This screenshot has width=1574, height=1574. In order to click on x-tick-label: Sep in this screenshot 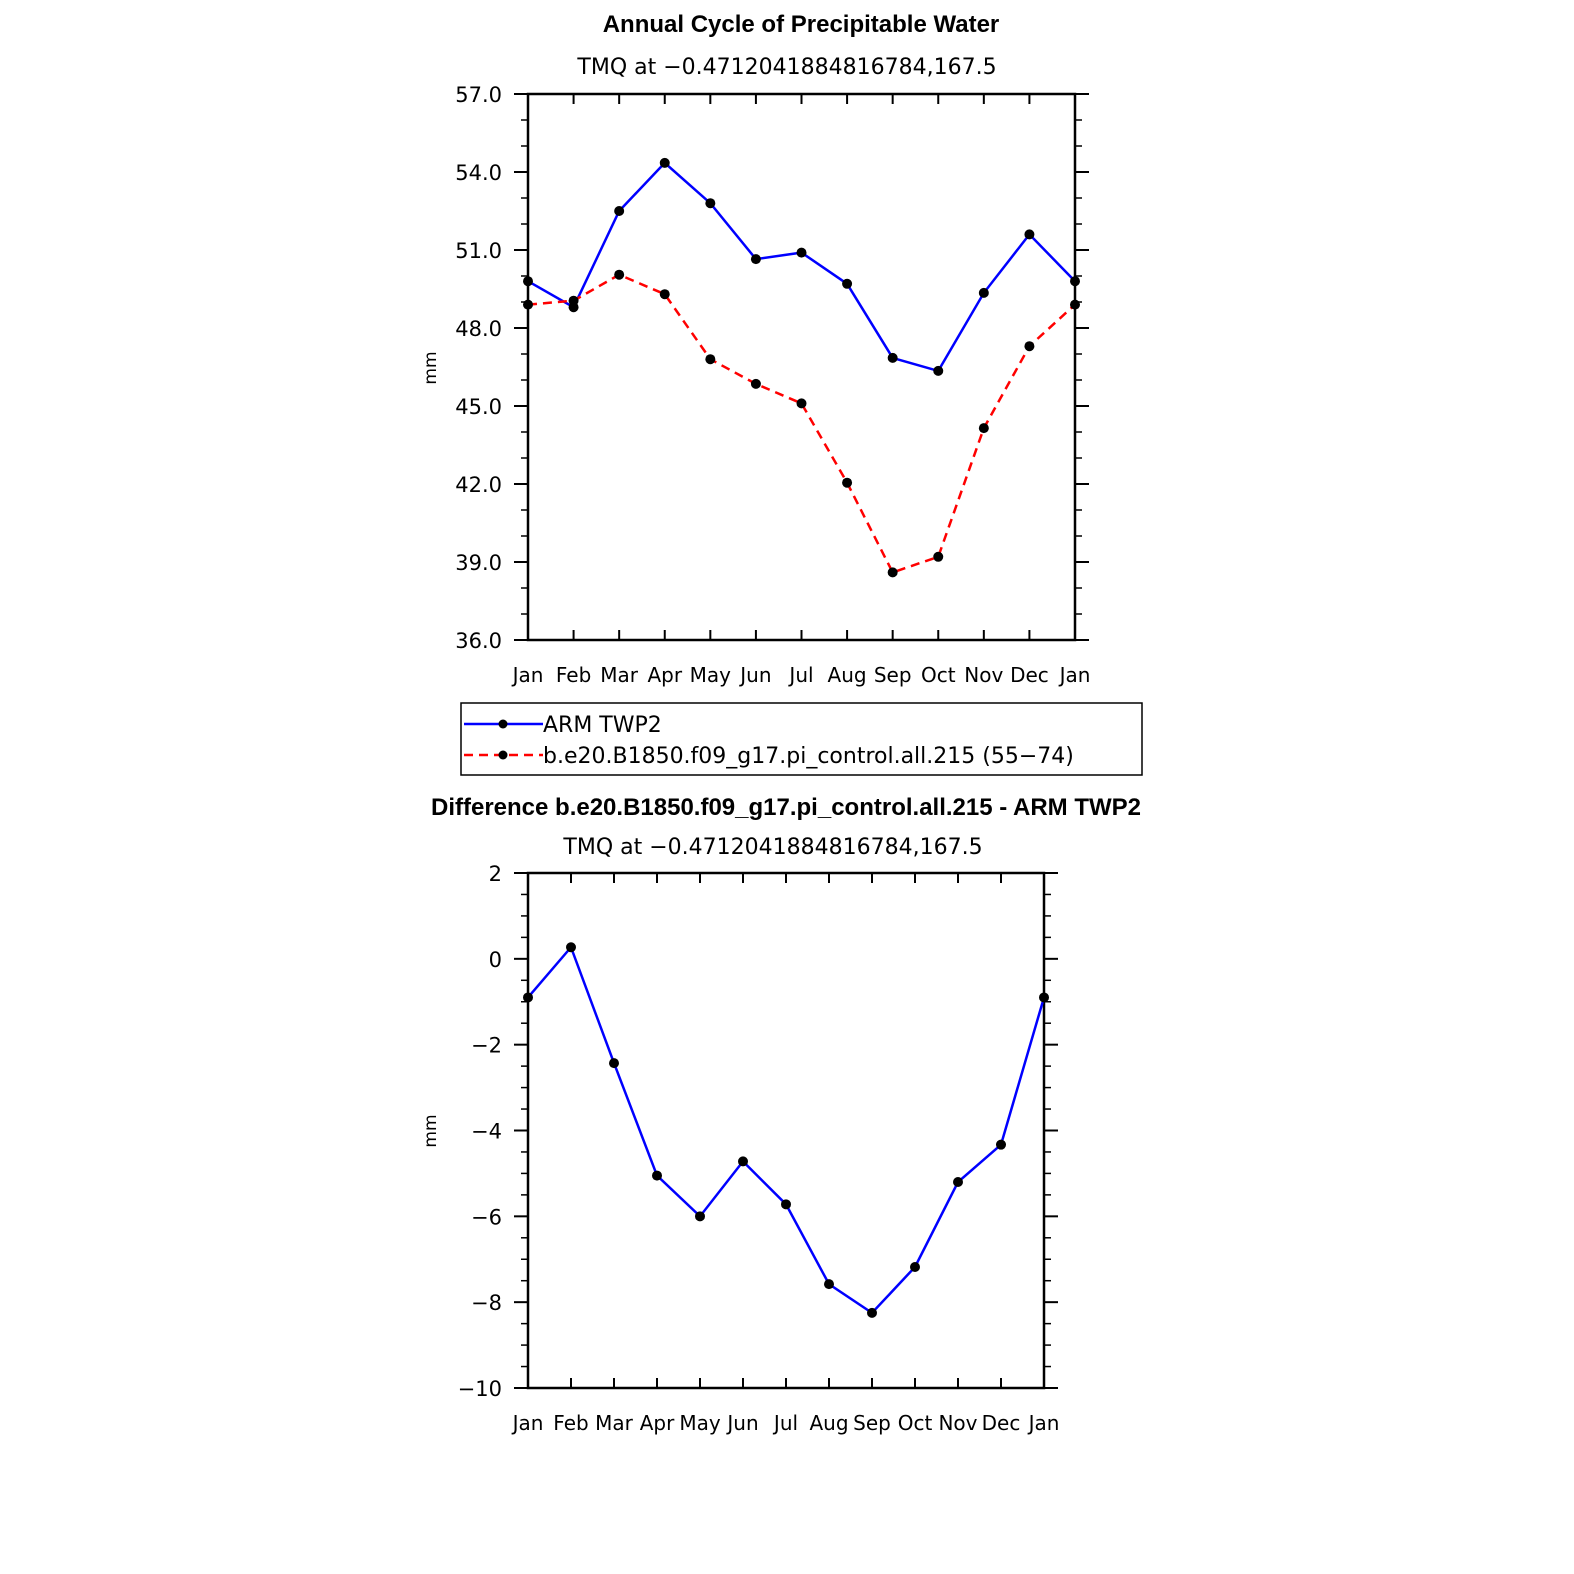, I will do `click(893, 675)`.